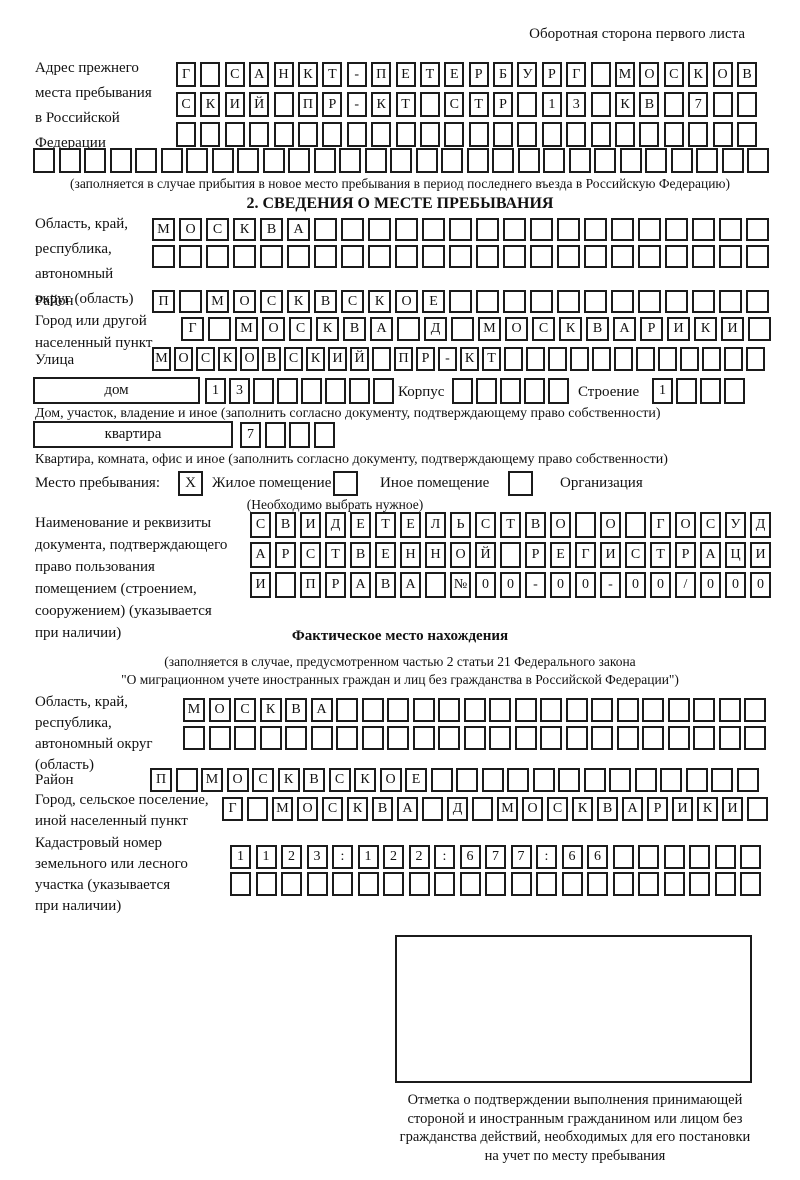 The width and height of the screenshot is (800, 1180). Describe the element at coordinates (685, 585) in the screenshot. I see `char-cell: /` at that location.